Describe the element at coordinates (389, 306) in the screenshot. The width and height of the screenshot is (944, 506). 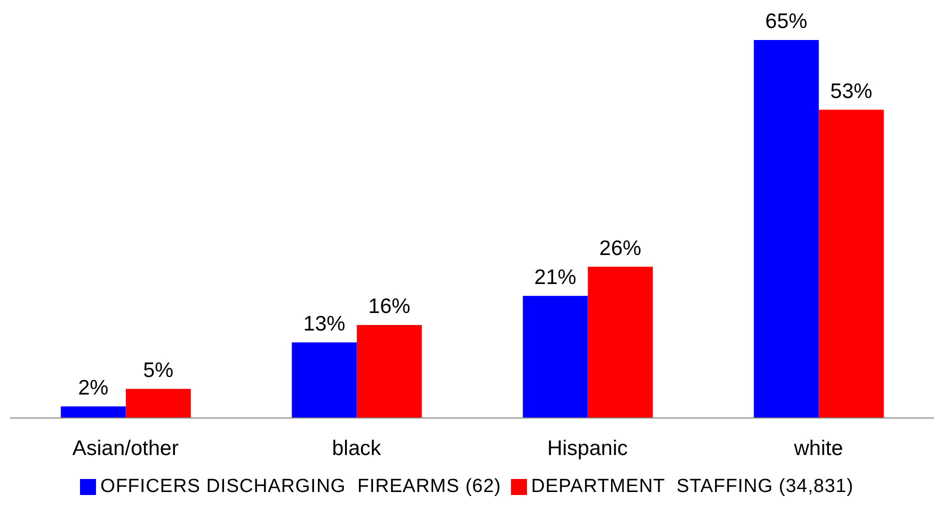
I see `data-label: 16%` at that location.